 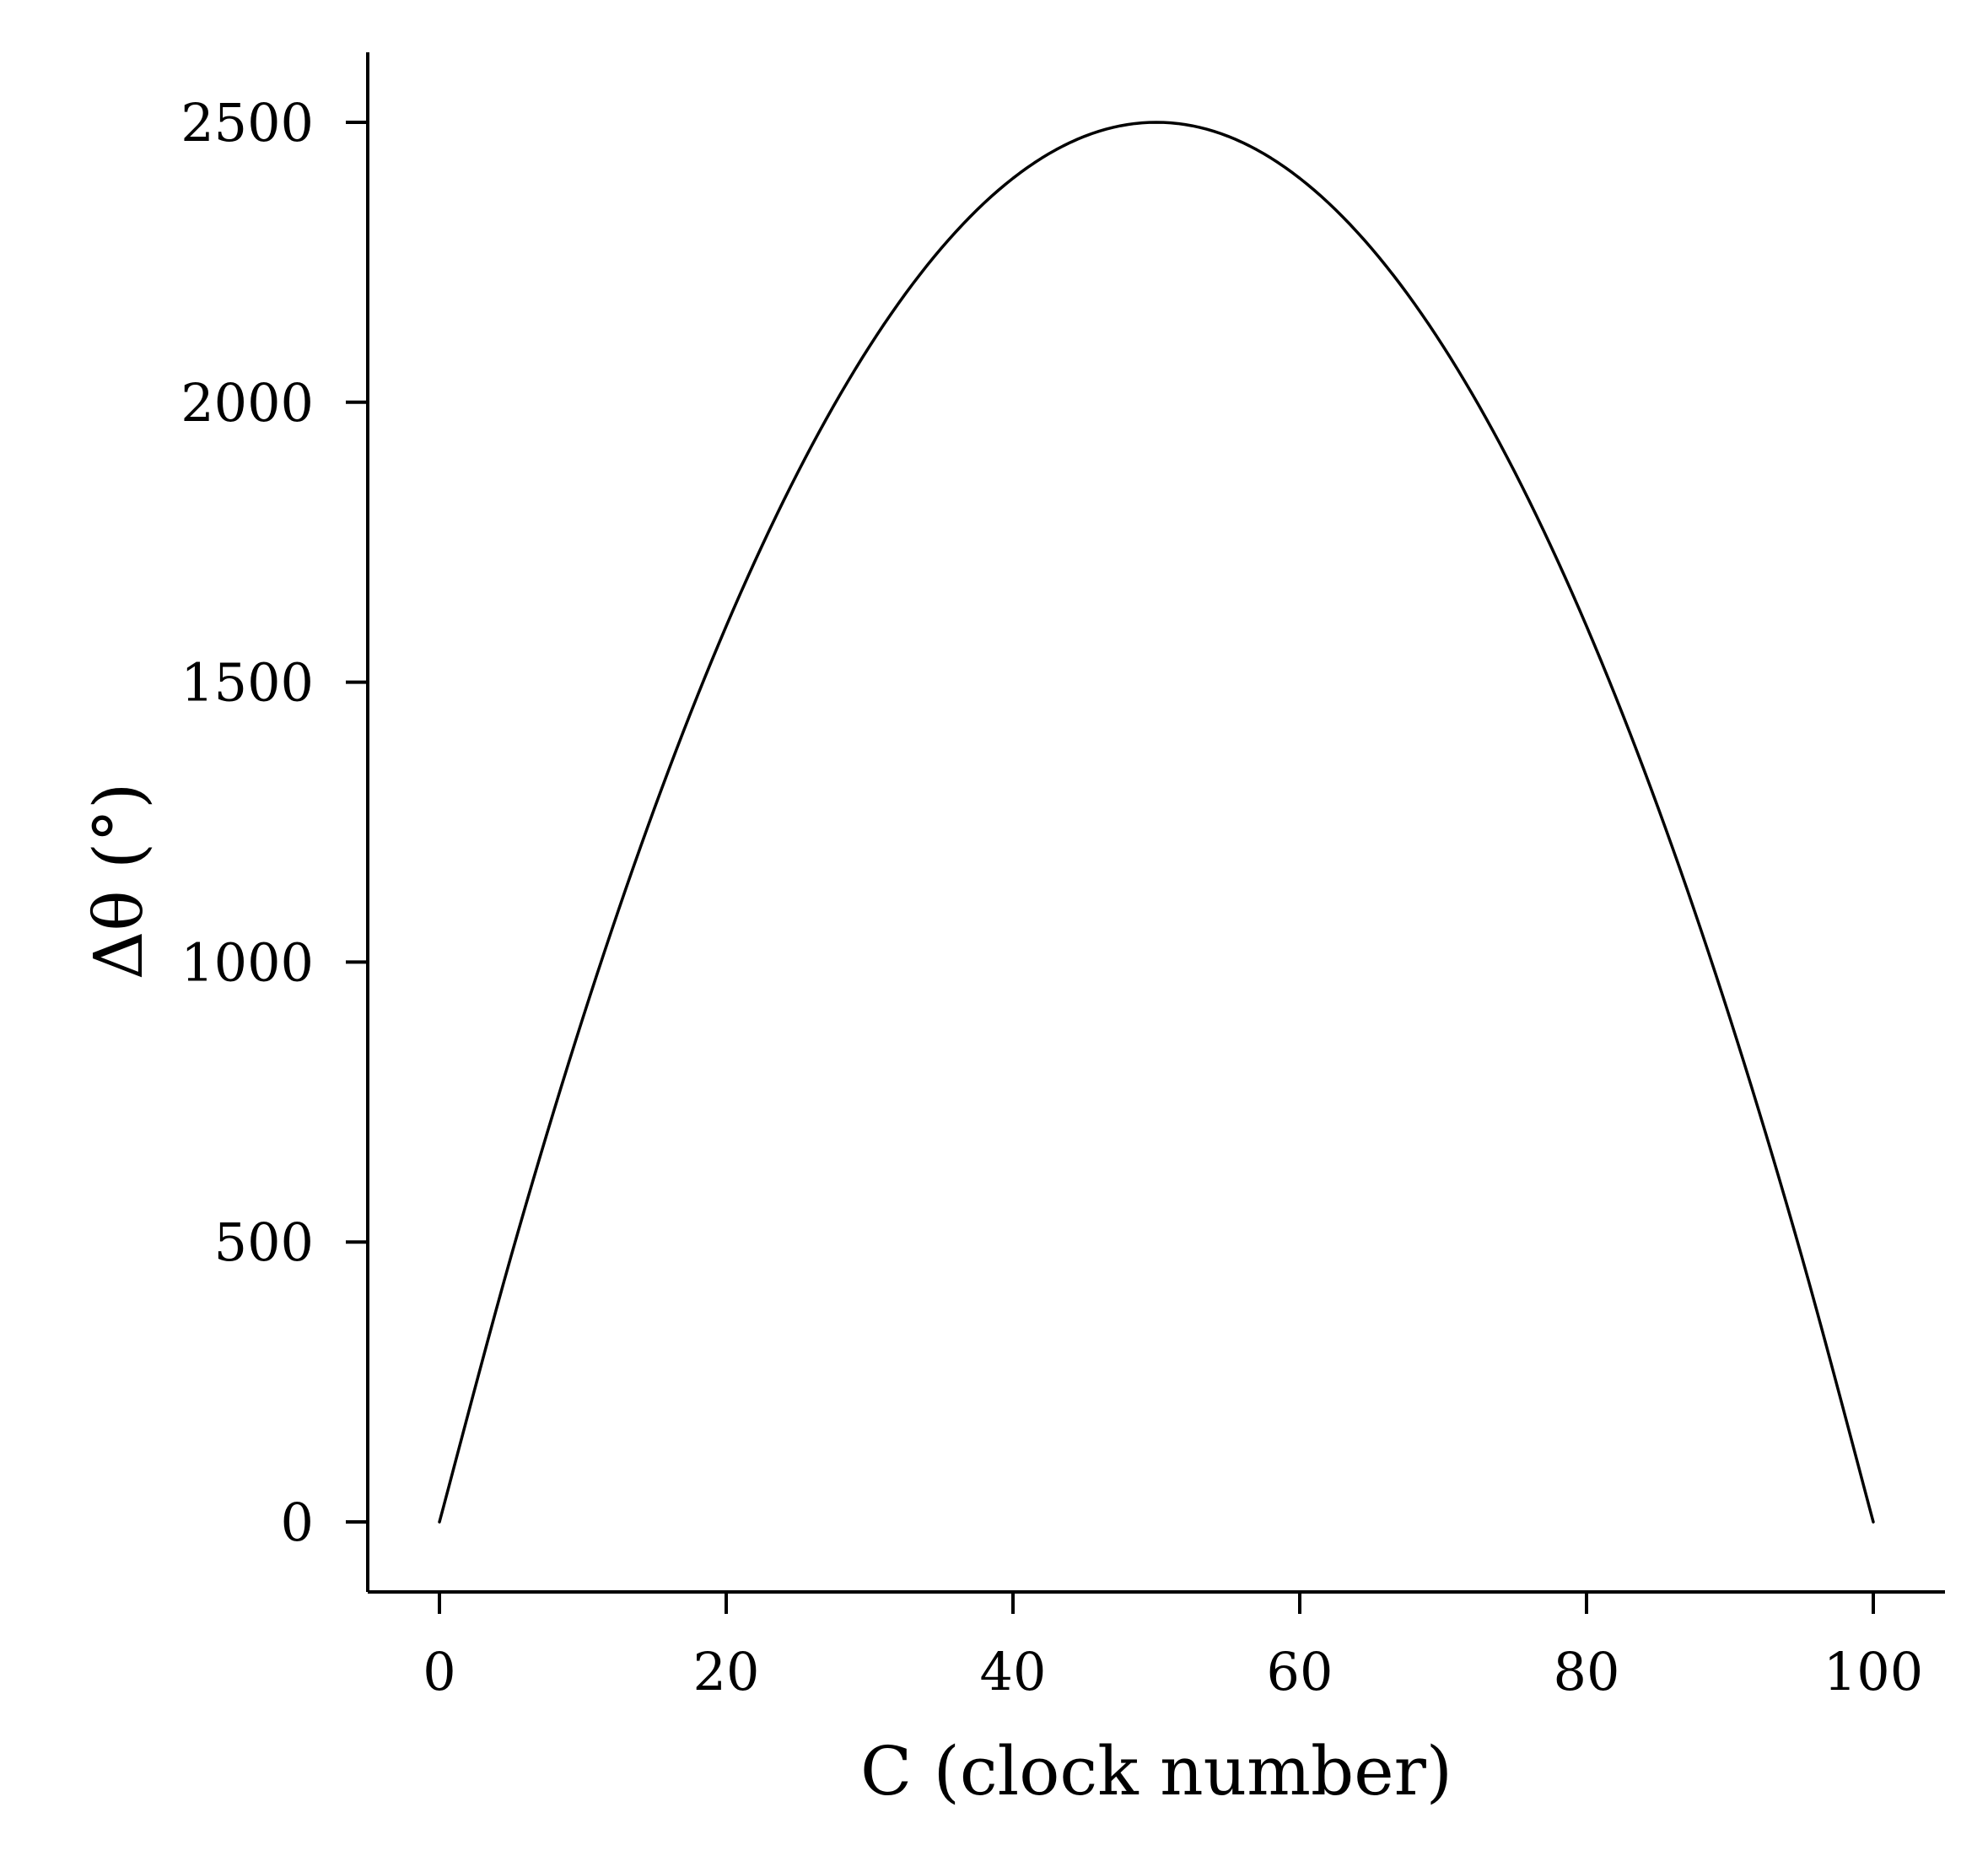 What do you see at coordinates (247, 123) in the screenshot?
I see `y-tick-label: 2500` at bounding box center [247, 123].